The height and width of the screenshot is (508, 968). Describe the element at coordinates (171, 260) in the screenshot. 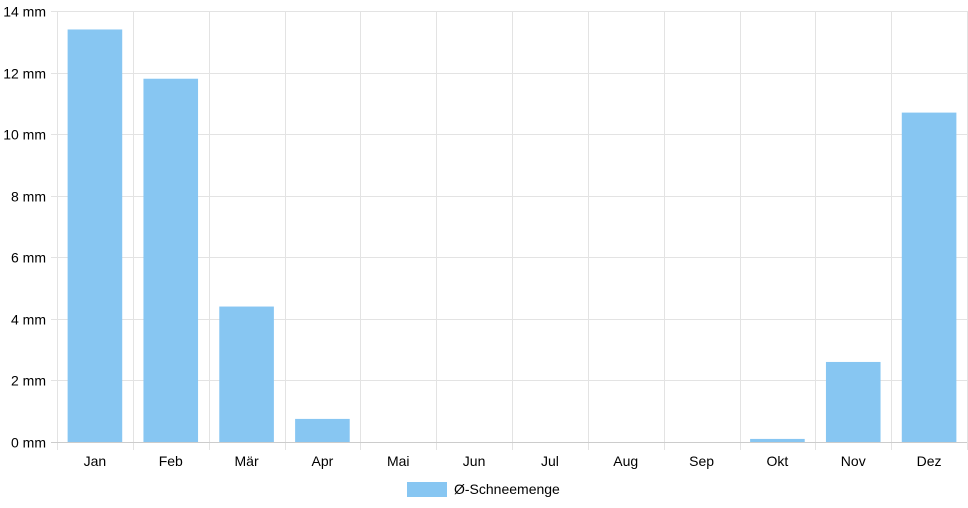

I see `bar-Feb` at that location.